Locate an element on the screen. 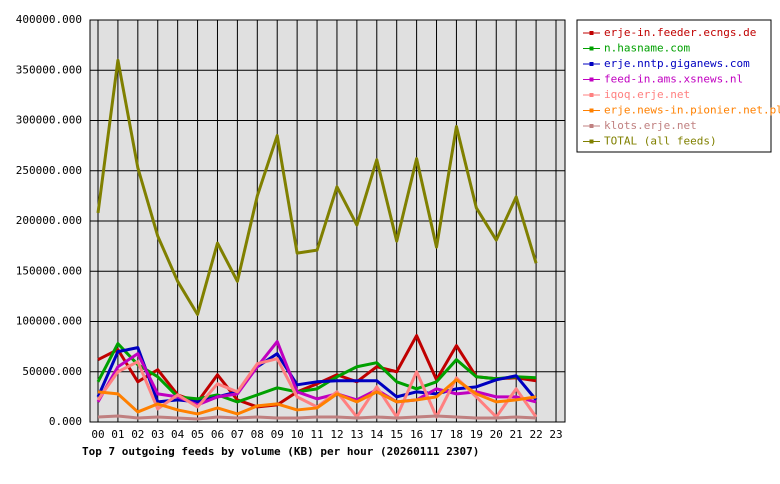 The image size is (780, 484). legend-label: erje.news-in.pionier.net.pl is located at coordinates (692, 110).